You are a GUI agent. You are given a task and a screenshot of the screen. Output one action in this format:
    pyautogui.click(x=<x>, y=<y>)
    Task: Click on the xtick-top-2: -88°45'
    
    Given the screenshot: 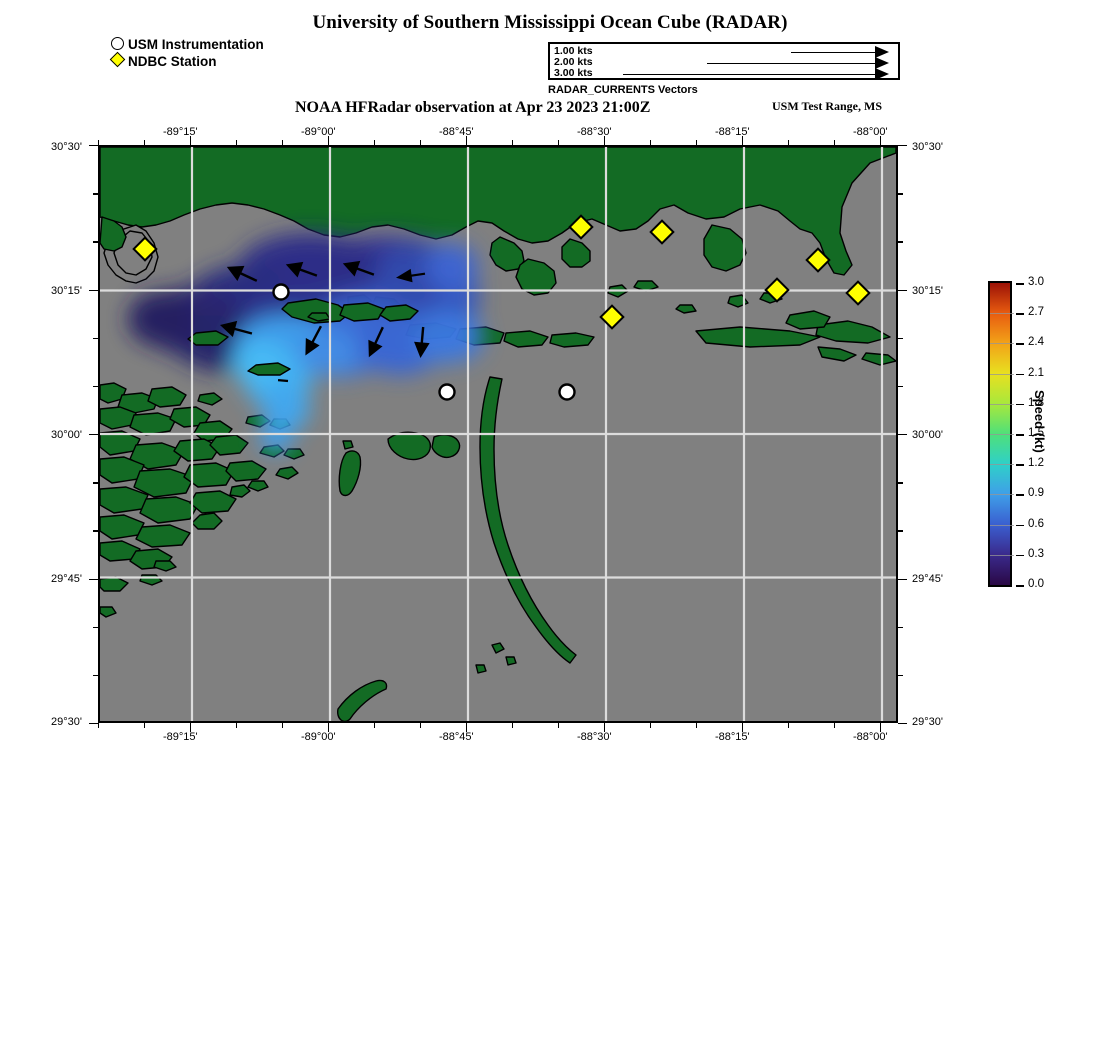 What is the action you would take?
    pyautogui.click(x=456, y=132)
    